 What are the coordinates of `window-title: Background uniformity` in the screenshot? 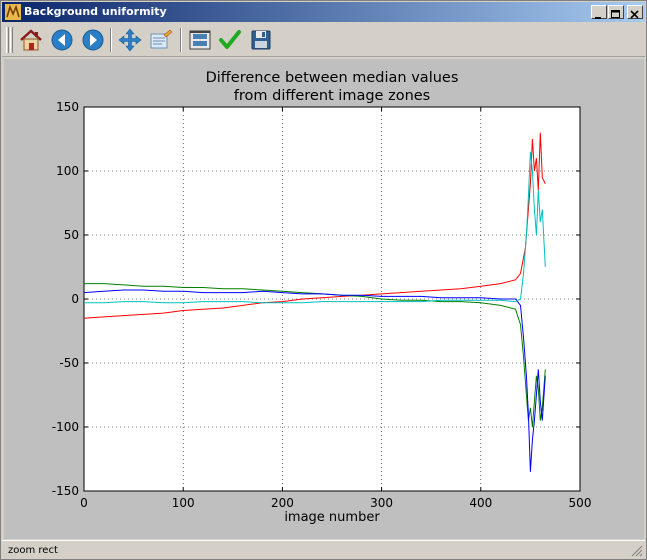 It's located at (95, 11).